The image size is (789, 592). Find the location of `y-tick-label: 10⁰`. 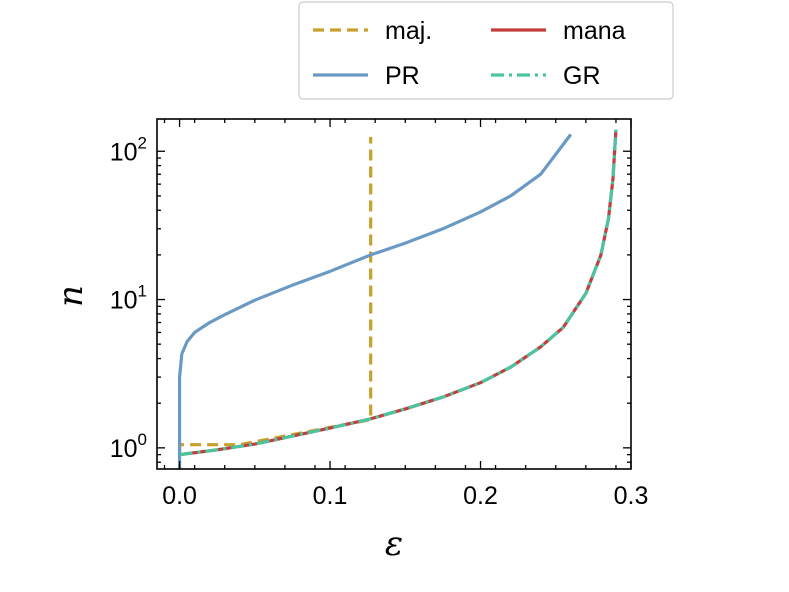

y-tick-label: 10⁰ is located at coordinates (128, 446).